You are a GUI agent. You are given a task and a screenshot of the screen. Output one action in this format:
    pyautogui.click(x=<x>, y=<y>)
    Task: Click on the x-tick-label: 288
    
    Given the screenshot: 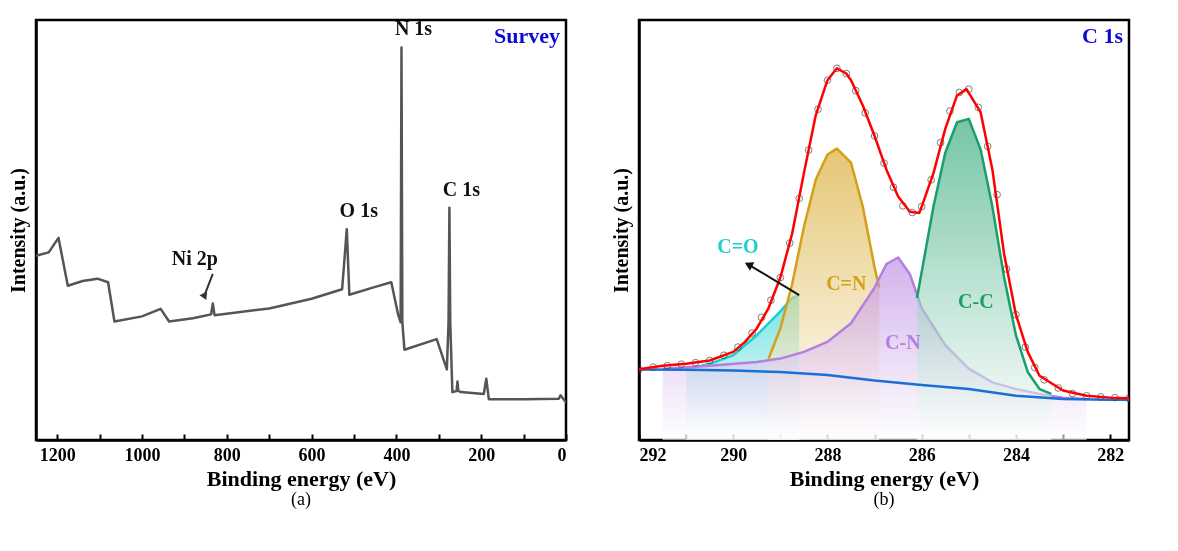 What is the action you would take?
    pyautogui.click(x=828, y=454)
    